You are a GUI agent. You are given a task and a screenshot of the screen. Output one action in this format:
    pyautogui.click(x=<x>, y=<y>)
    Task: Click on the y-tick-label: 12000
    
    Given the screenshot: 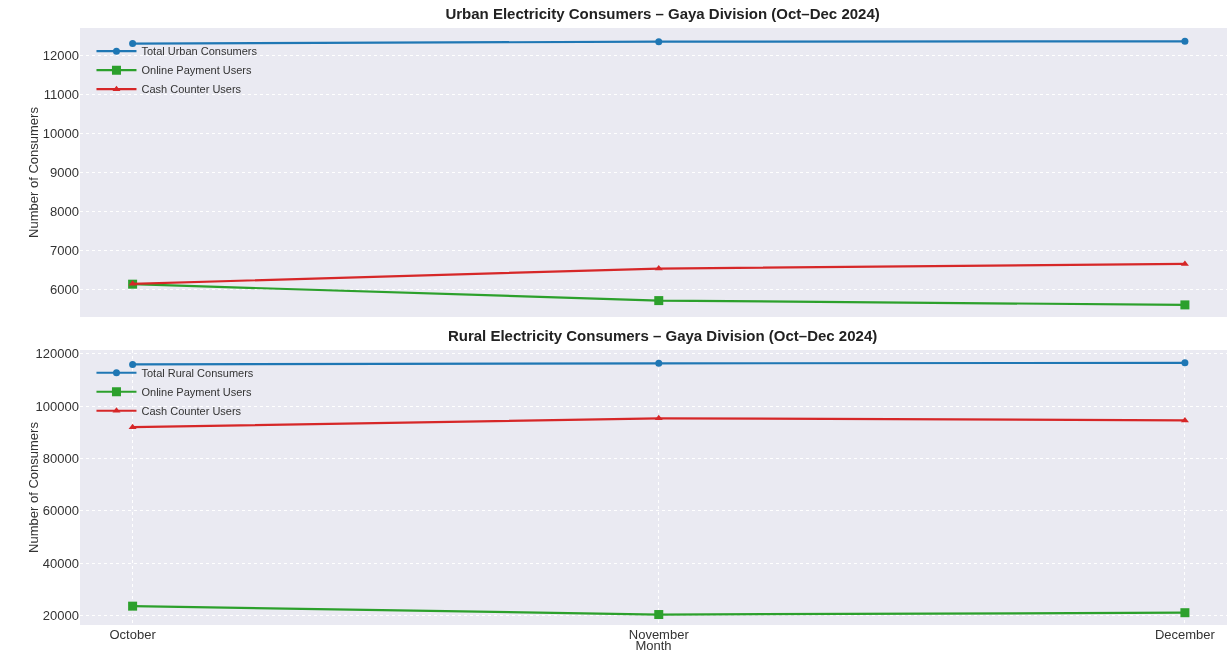 What is the action you would take?
    pyautogui.click(x=60, y=55)
    